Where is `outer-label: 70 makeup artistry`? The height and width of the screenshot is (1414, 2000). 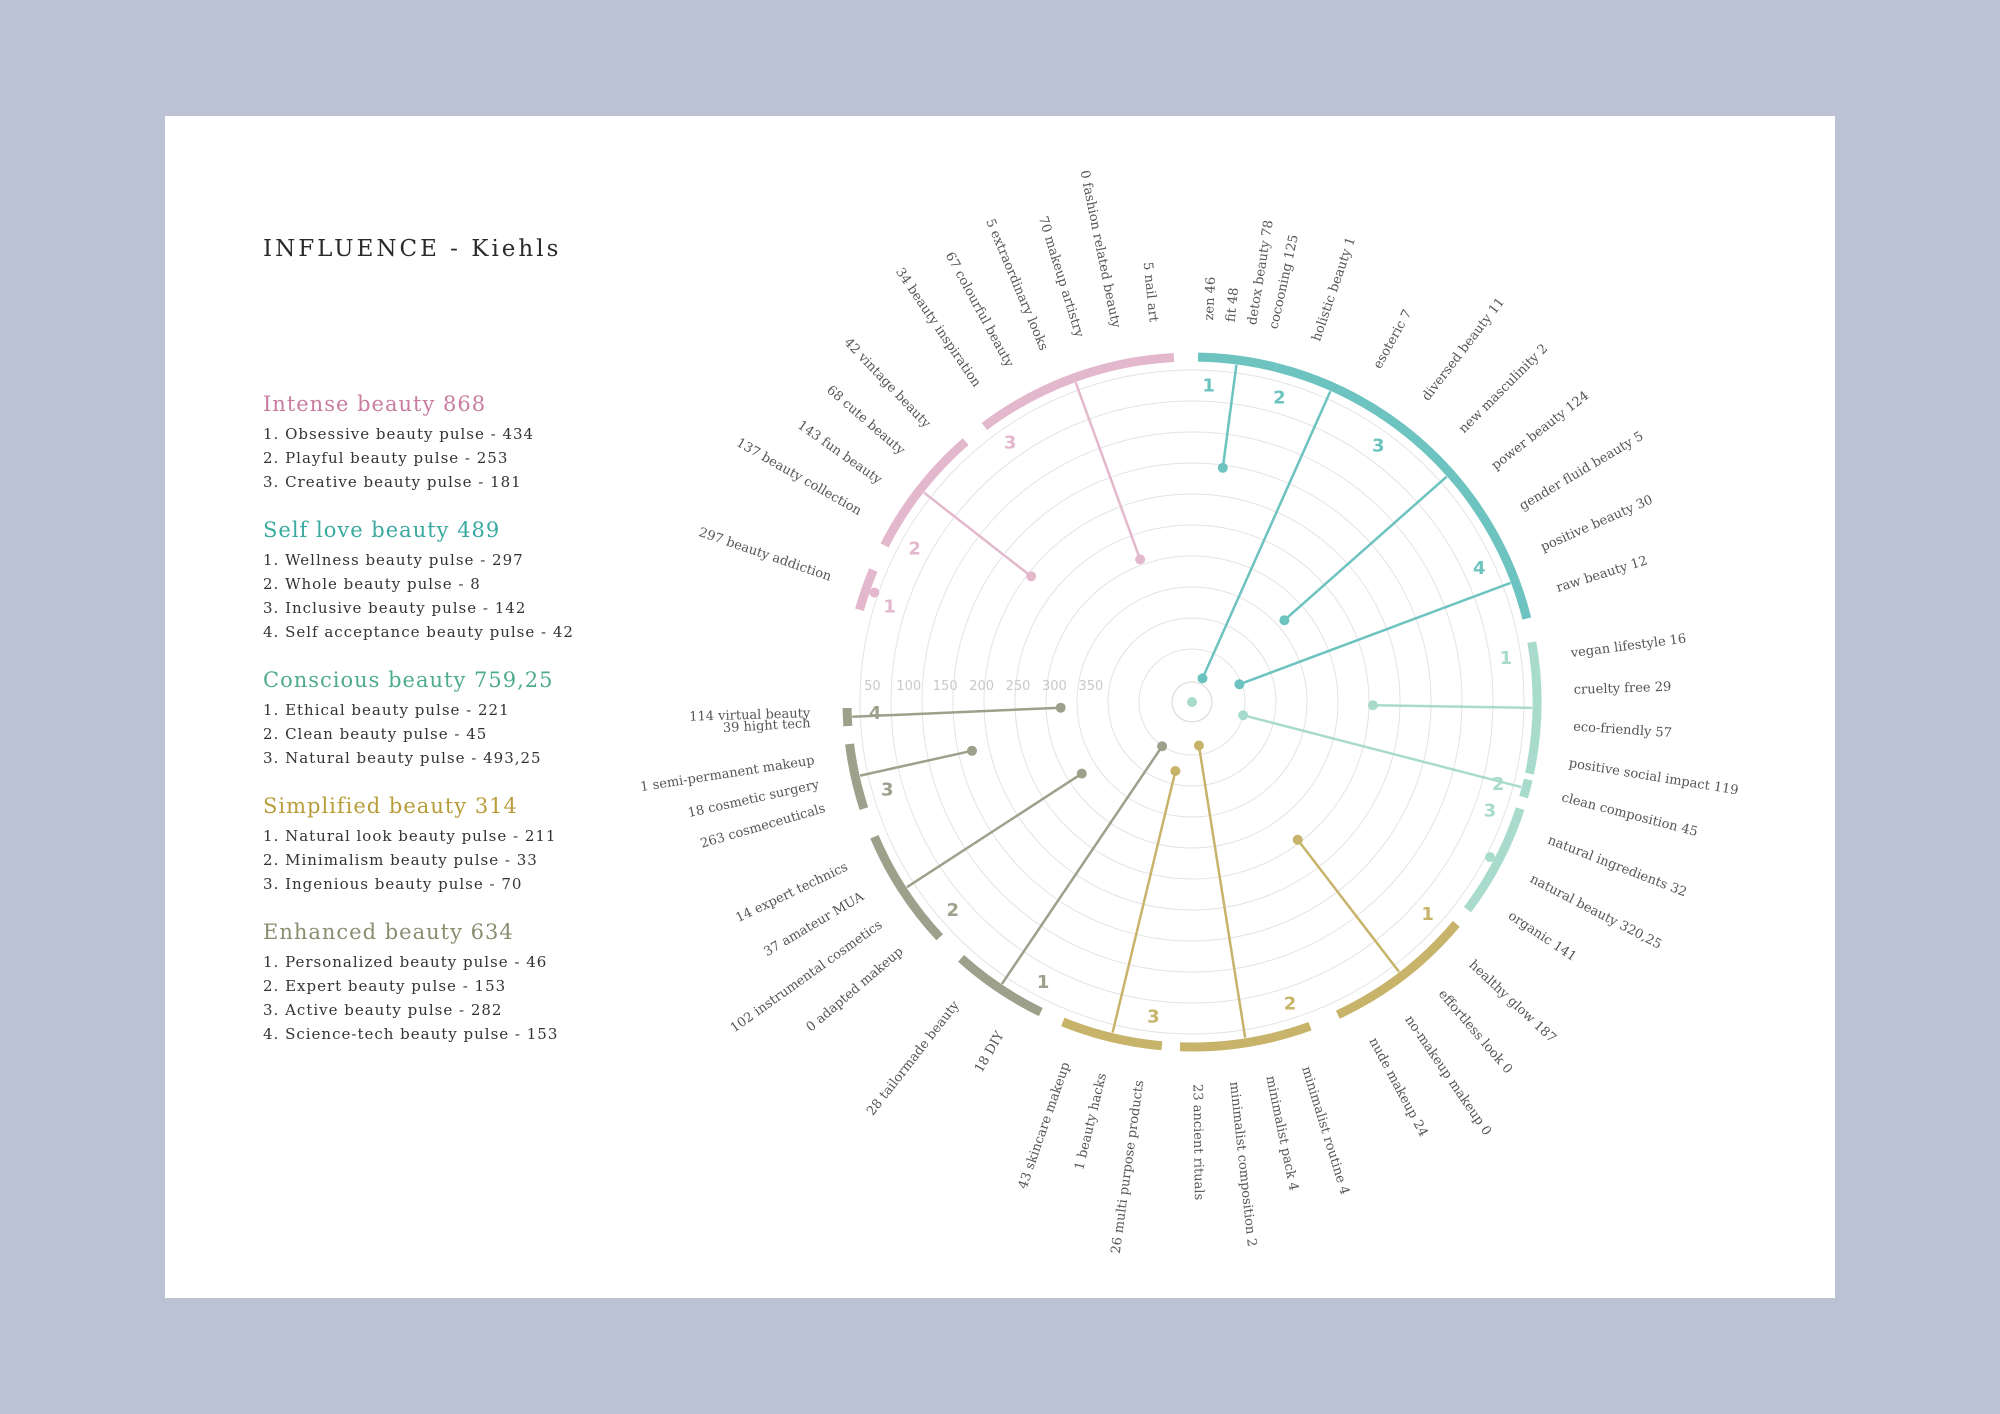
outer-label: 70 makeup artistry is located at coordinates (1061, 276).